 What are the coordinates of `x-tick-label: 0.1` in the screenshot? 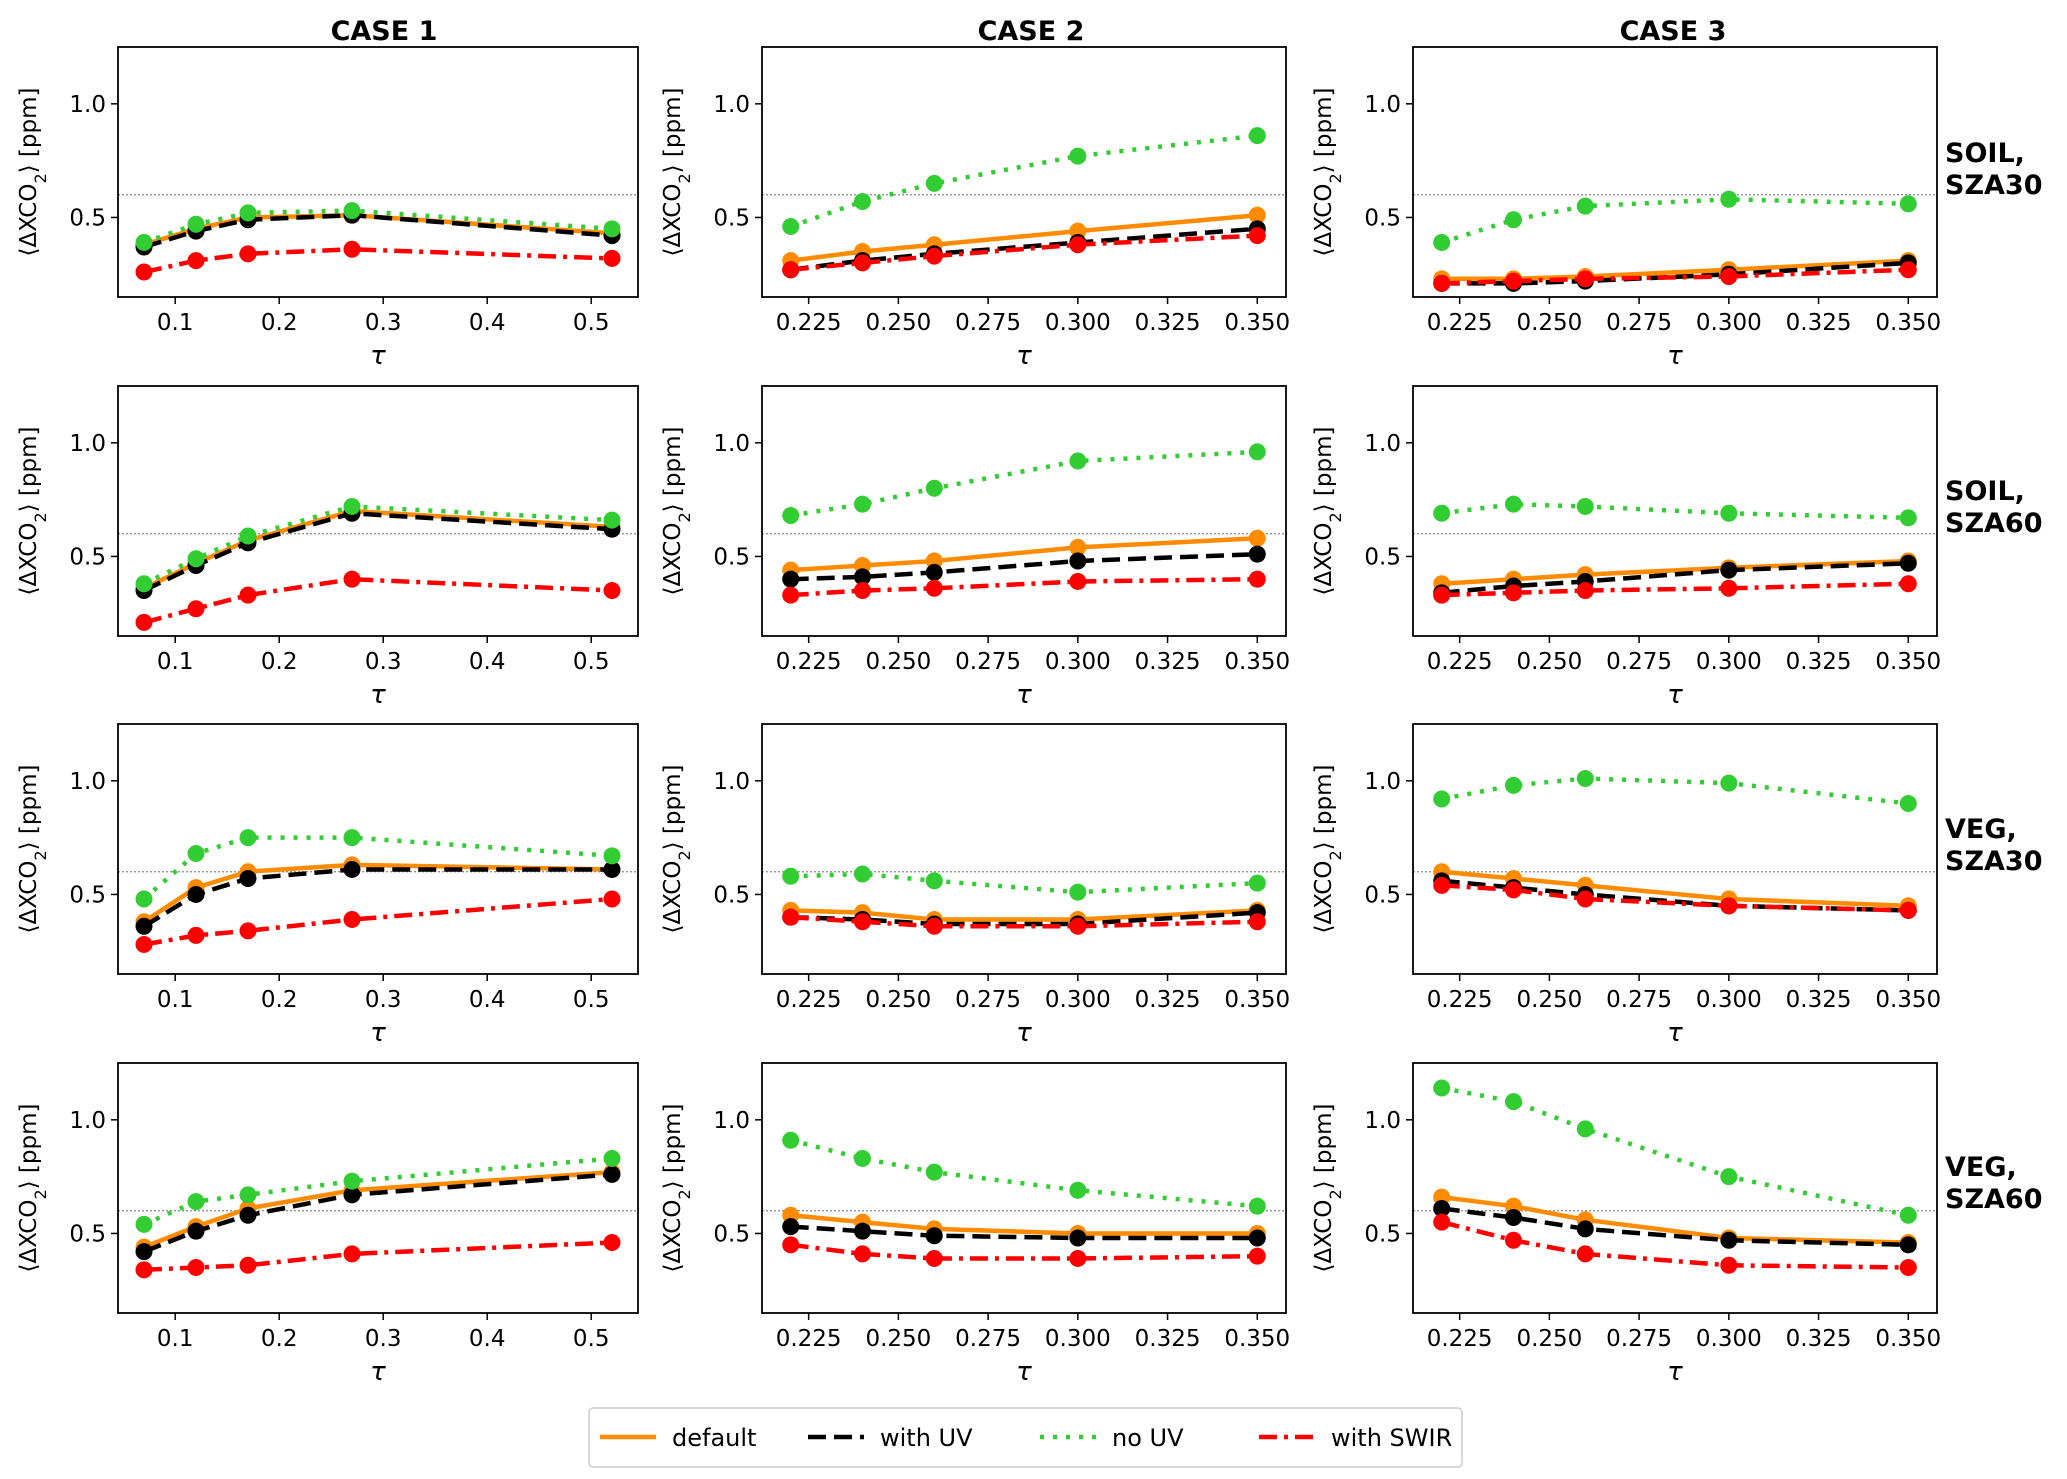 It's located at (175, 323).